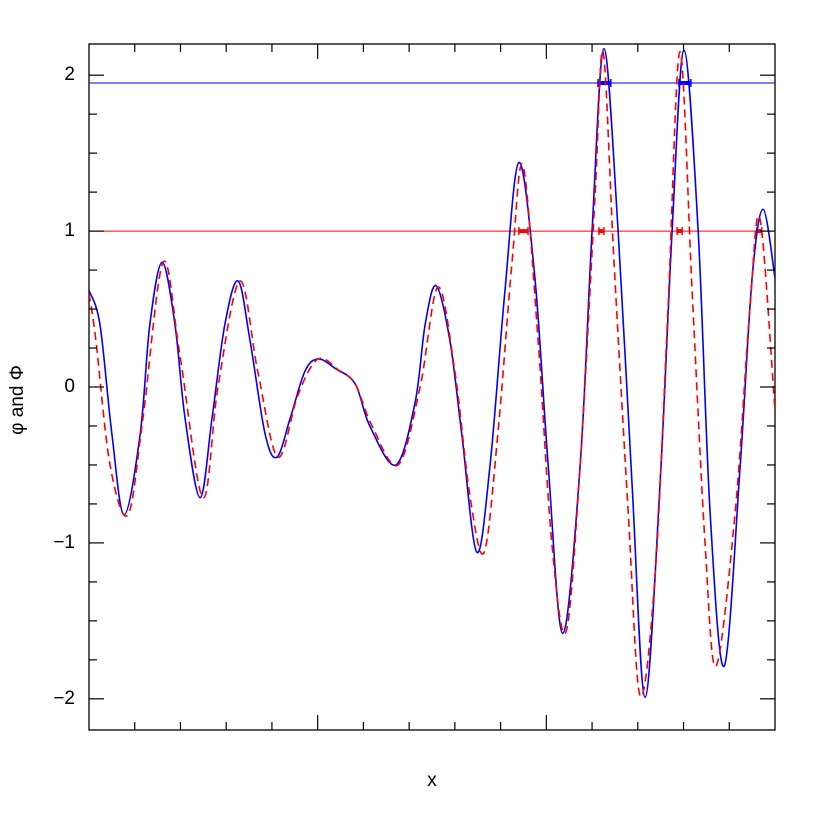 This screenshot has width=817, height=817. What do you see at coordinates (432, 780) in the screenshot?
I see `x-axis-label: x` at bounding box center [432, 780].